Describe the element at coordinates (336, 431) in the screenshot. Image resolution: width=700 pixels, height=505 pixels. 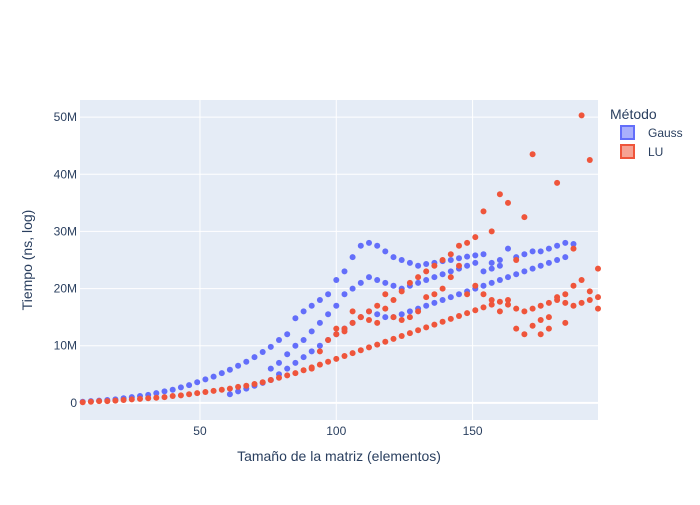
I see `x-tick-label: 100` at that location.